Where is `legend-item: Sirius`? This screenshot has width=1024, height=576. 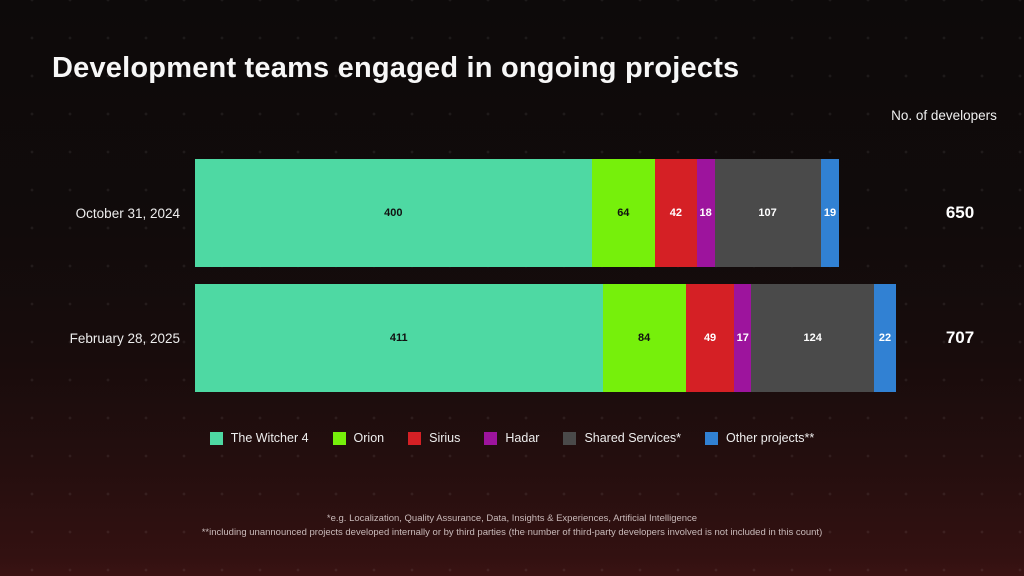 legend-item: Sirius is located at coordinates (434, 438).